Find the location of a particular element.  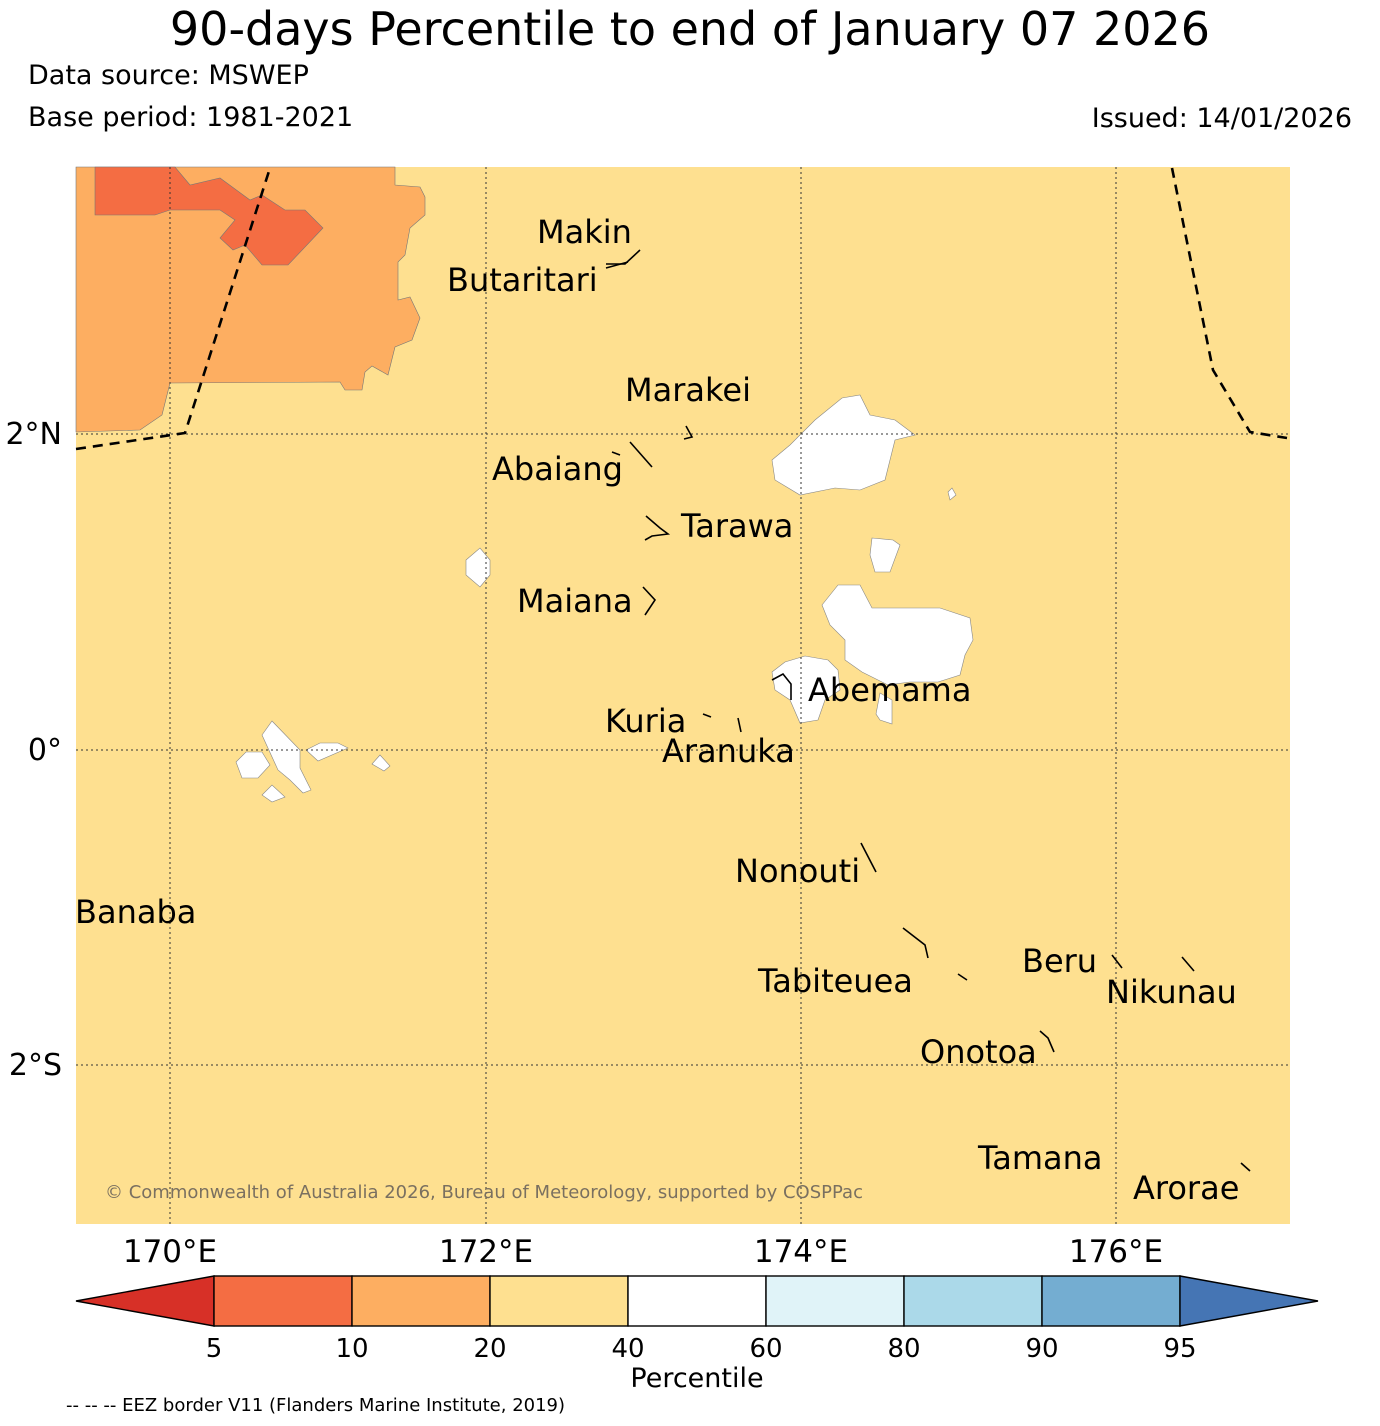

colorbar-tick: 60 is located at coordinates (765, 1349).